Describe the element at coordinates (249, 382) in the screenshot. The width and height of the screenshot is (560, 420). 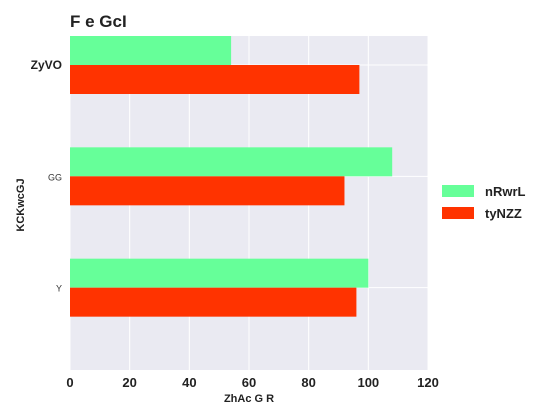
I see `x-tick-label: 60` at that location.